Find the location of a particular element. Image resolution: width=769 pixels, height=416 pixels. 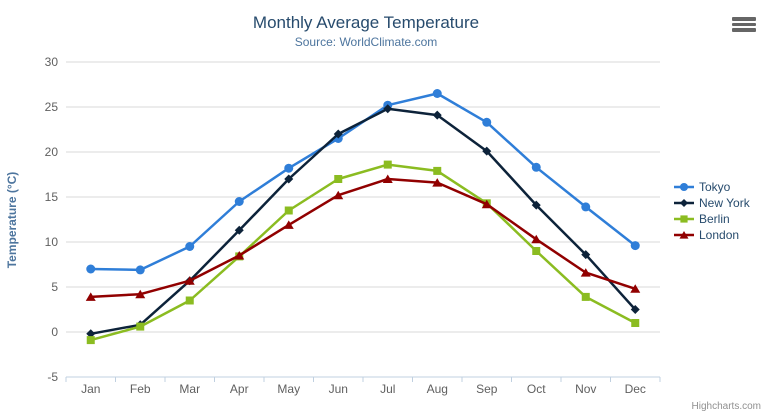

series-new-york-point-Jan is located at coordinates (91, 334).